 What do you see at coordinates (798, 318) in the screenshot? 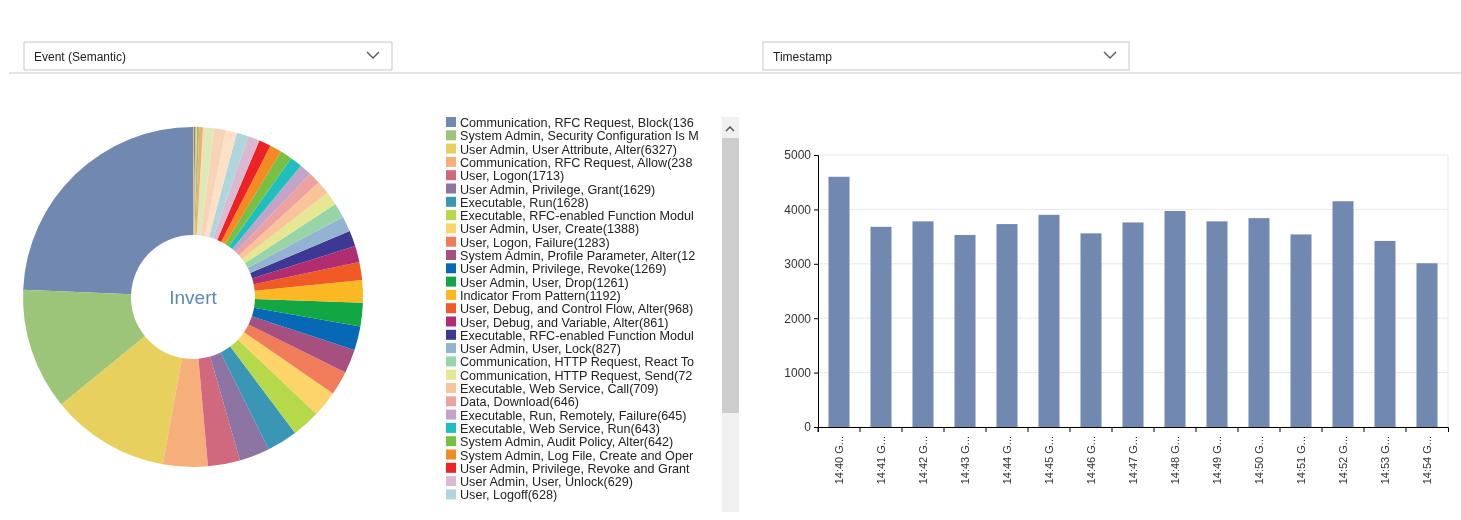
I see `y-tick-label: 2000` at bounding box center [798, 318].